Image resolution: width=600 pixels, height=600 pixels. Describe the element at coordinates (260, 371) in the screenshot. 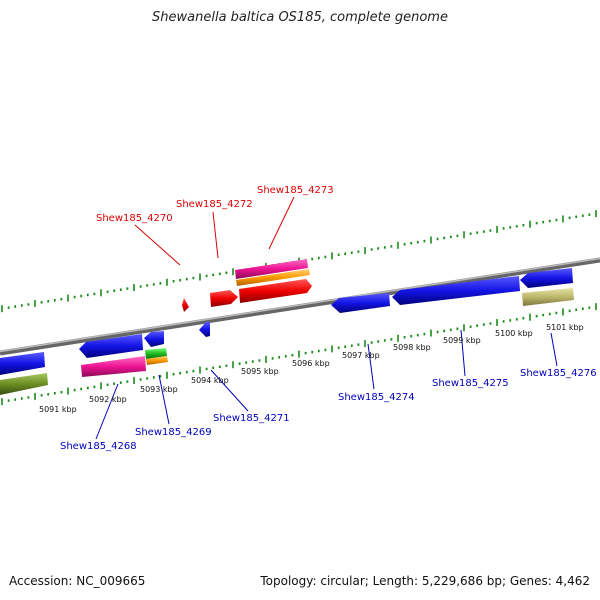

I see `scale-label: 5095 kbp` at that location.